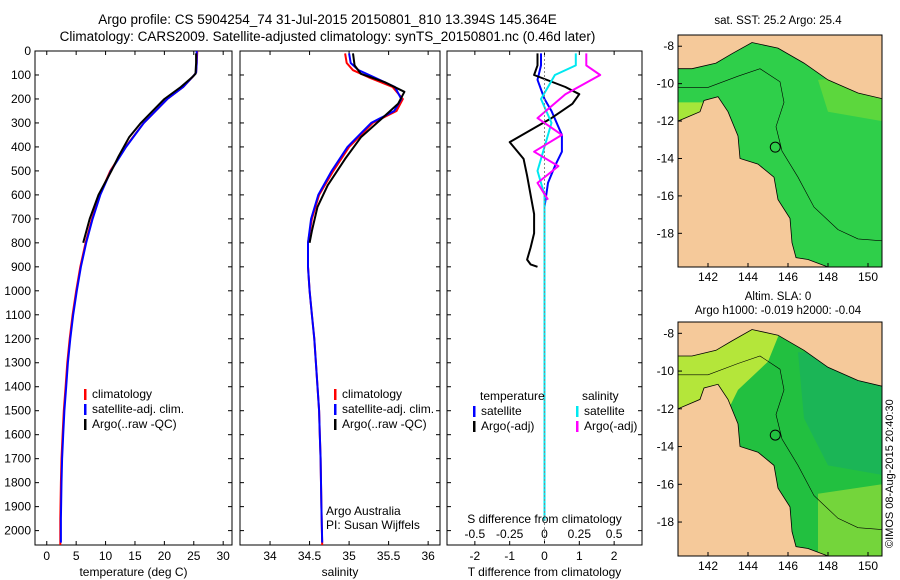  What do you see at coordinates (579, 556) in the screenshot?
I see `x-tick-label: 1` at bounding box center [579, 556].